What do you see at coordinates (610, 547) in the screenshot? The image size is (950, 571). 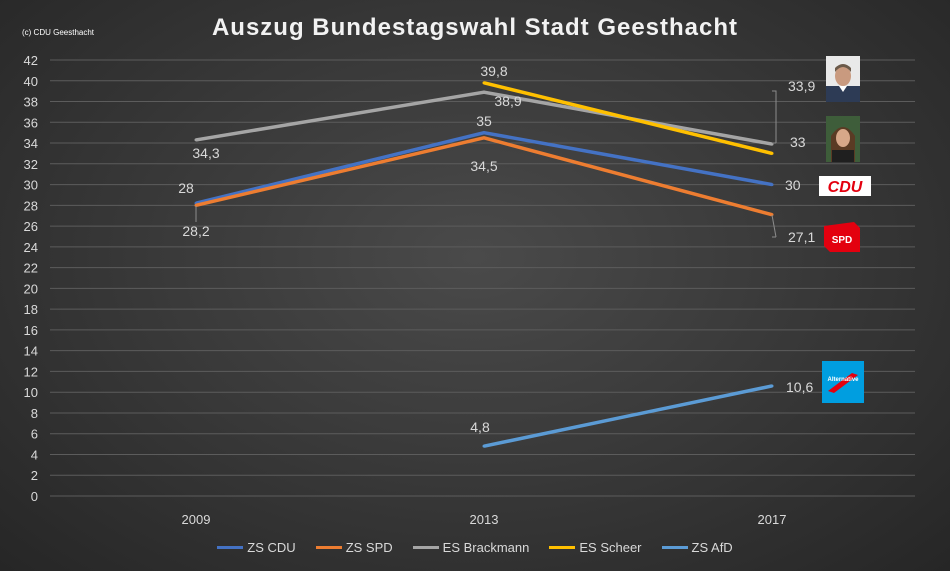 I see `legend-label: ES Scheer` at bounding box center [610, 547].